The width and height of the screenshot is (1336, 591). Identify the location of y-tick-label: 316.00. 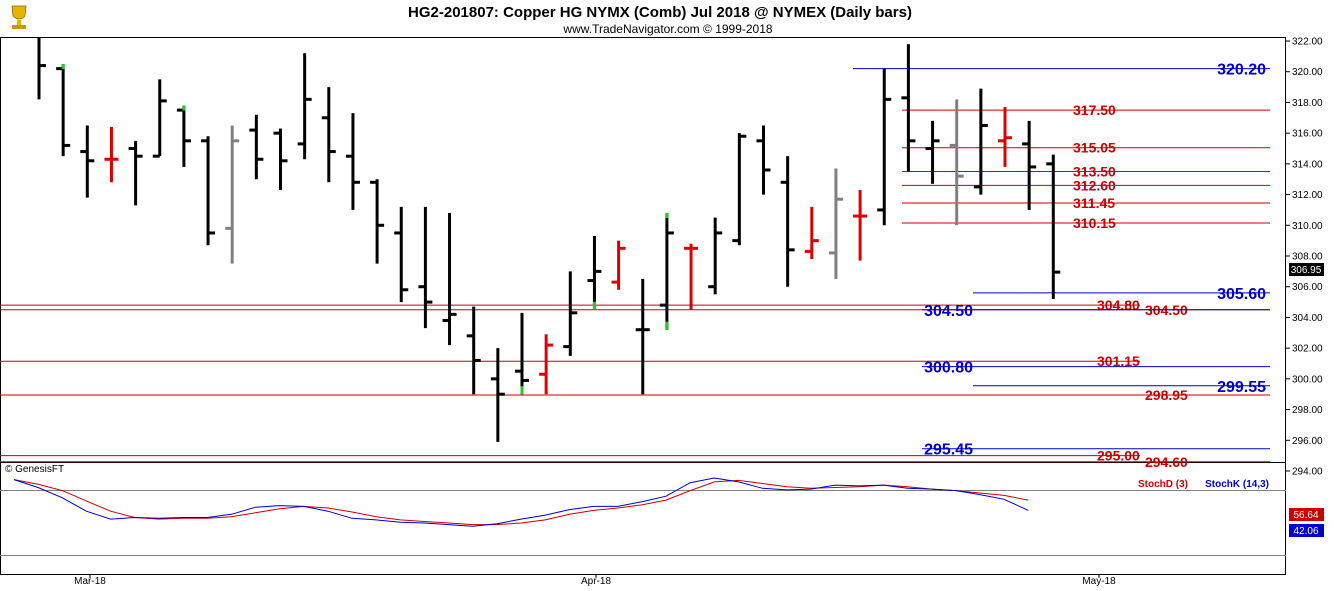
(1307, 134).